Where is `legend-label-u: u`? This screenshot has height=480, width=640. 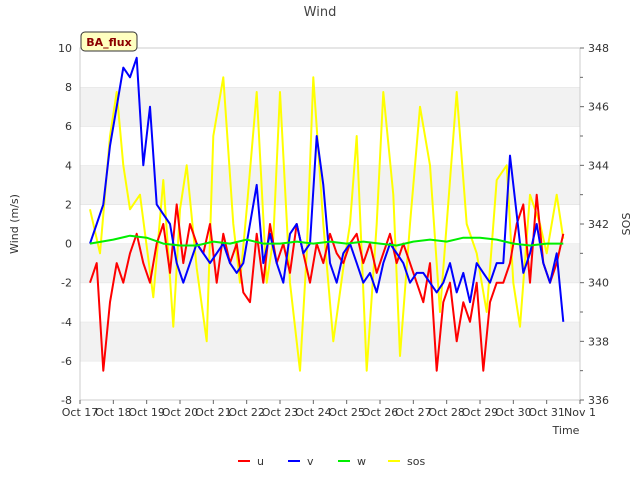
legend-label-u: u is located at coordinates (260, 461).